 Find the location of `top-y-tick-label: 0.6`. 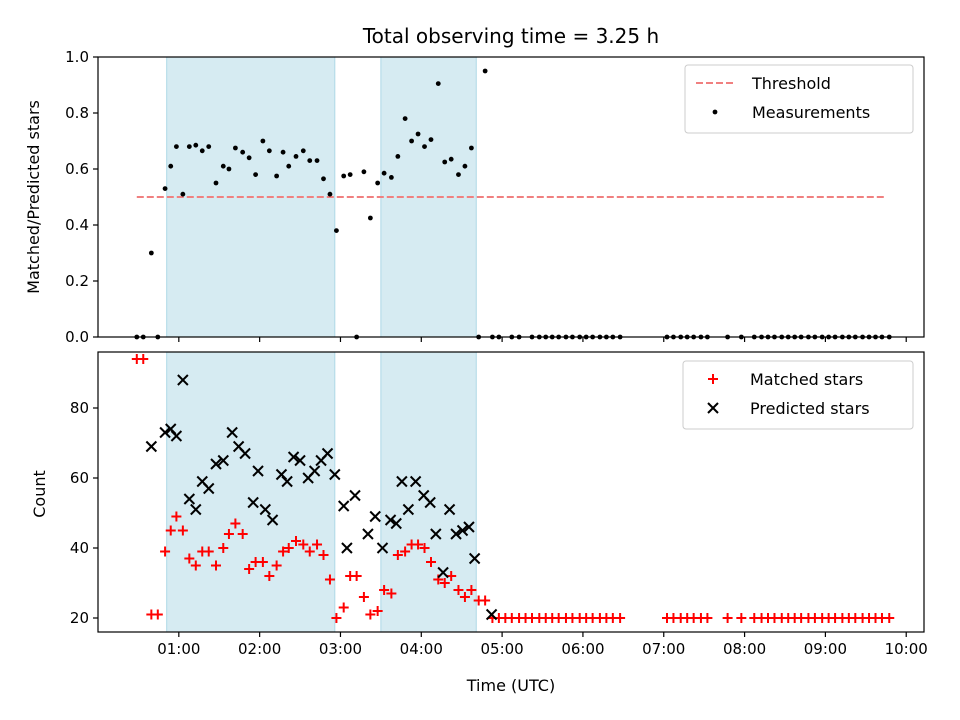

top-y-tick-label: 0.6 is located at coordinates (77, 169).